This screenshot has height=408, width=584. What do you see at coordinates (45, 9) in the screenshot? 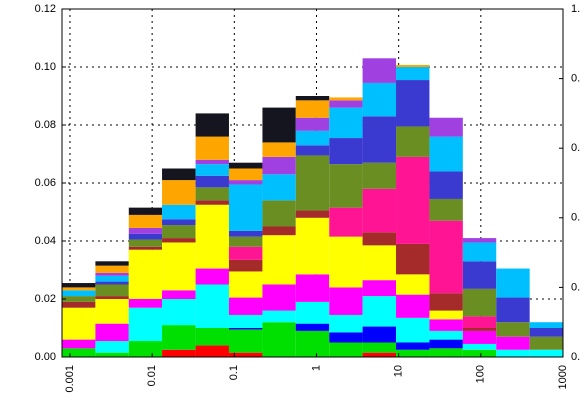
I see `y-tick-label: 0.12` at bounding box center [45, 9].